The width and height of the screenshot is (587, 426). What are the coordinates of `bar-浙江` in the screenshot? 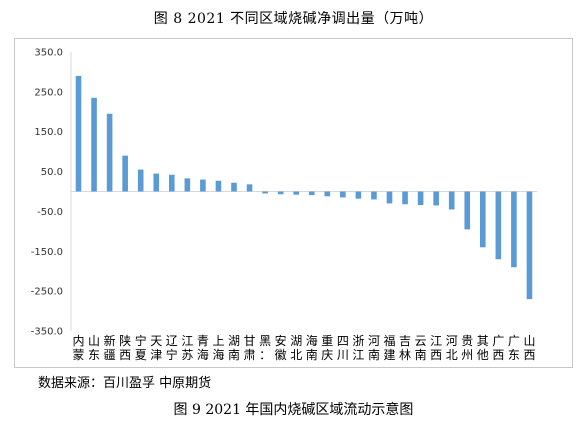 It's located at (358, 195).